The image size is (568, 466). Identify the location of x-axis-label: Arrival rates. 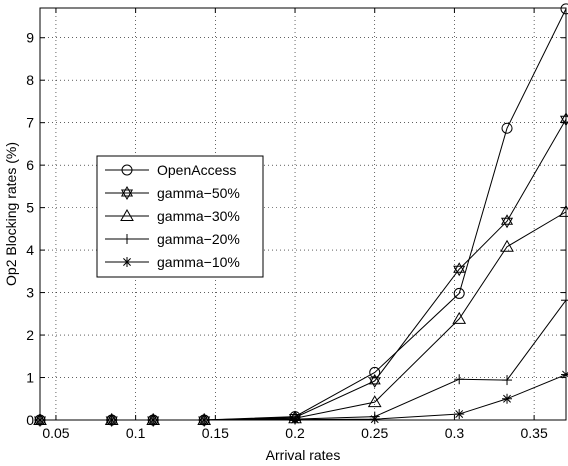
(303, 455).